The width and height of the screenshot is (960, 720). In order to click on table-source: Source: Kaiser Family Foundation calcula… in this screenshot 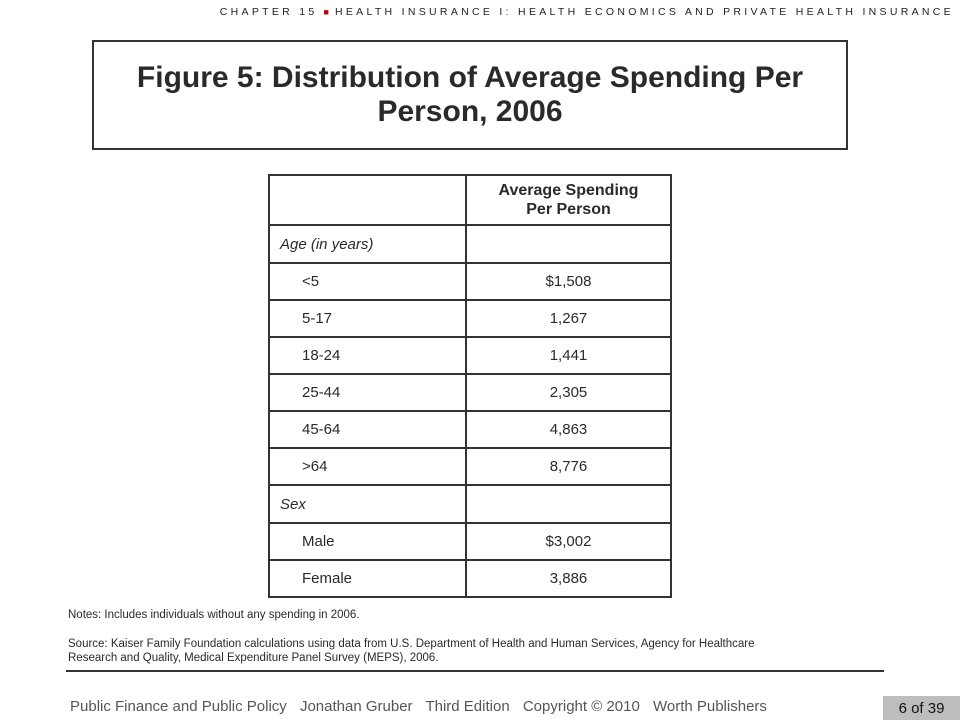, I will do `click(473, 651)`.